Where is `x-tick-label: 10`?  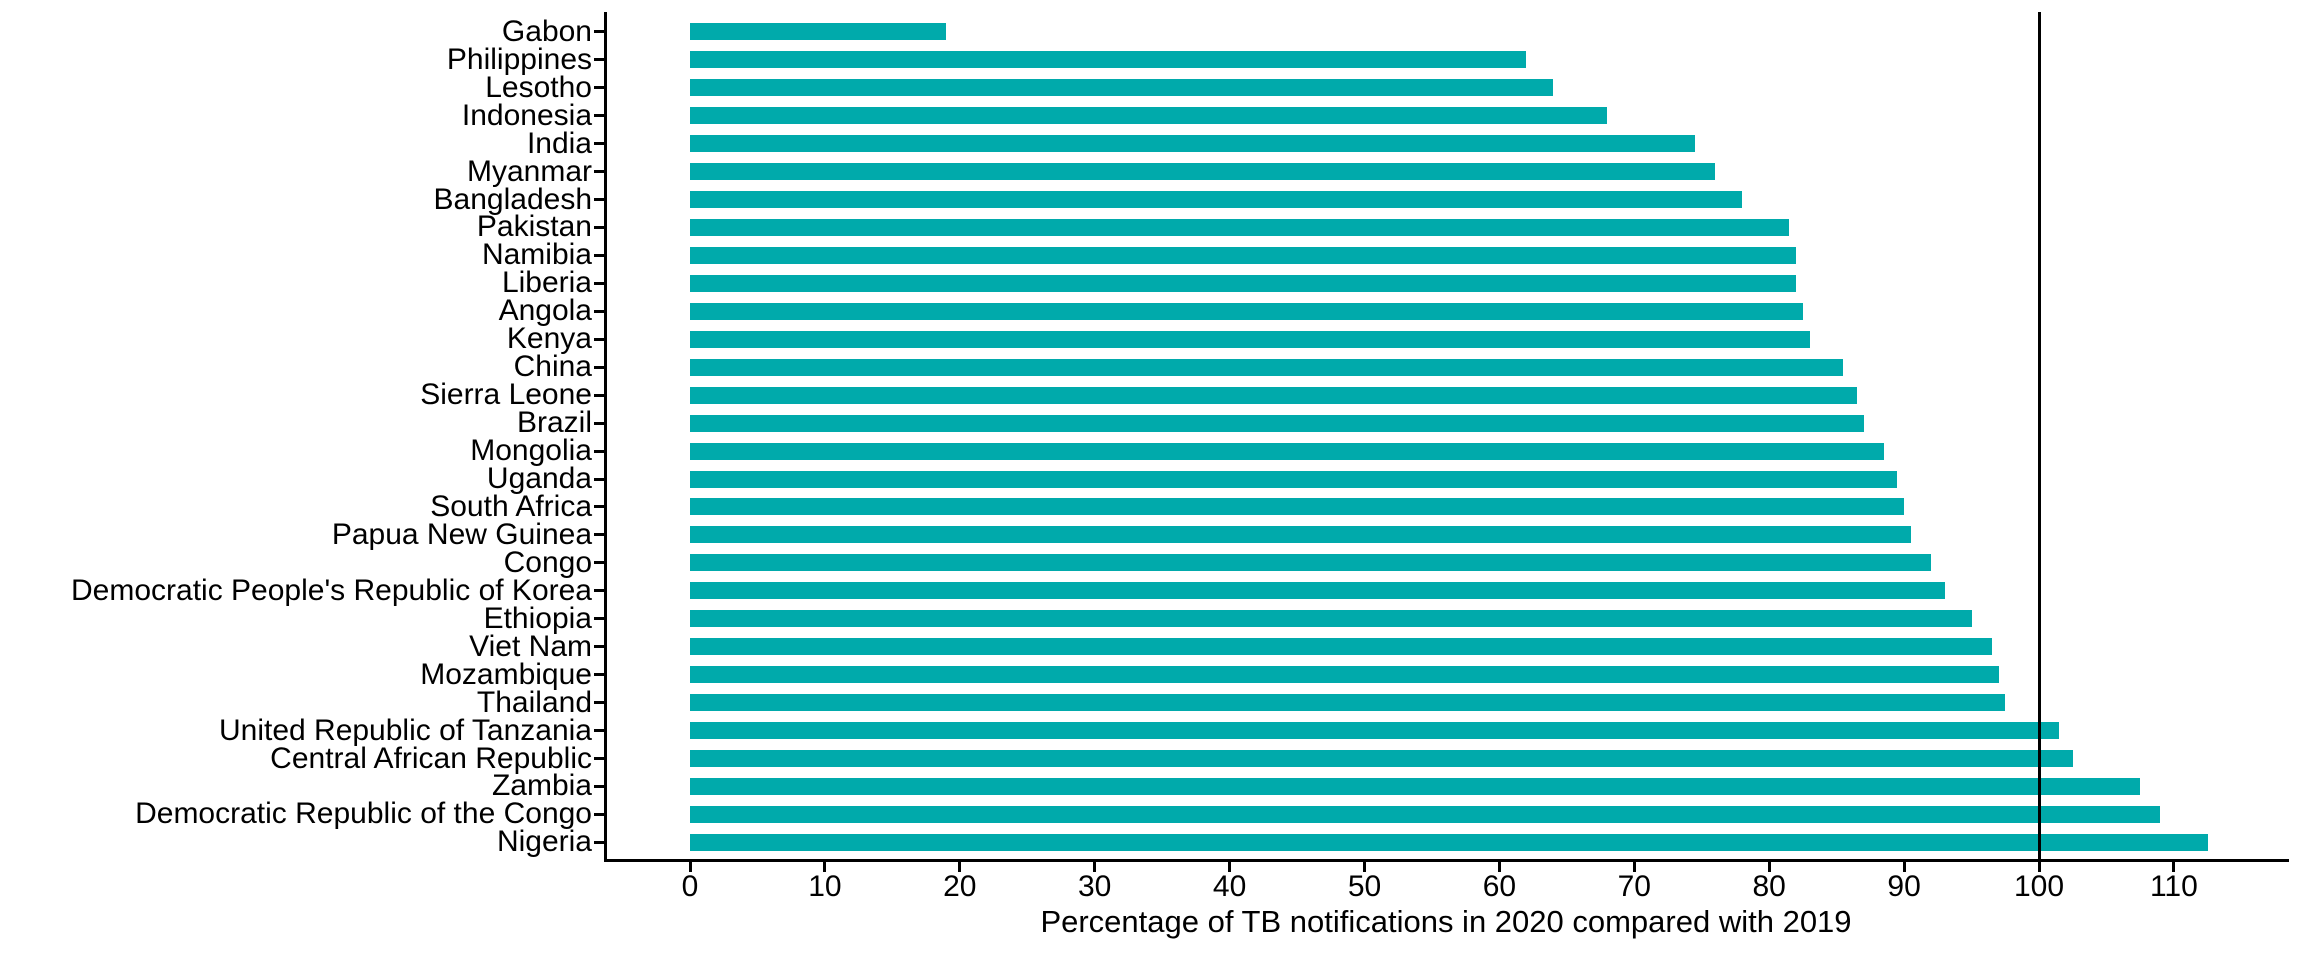
x-tick-label: 10 is located at coordinates (825, 886).